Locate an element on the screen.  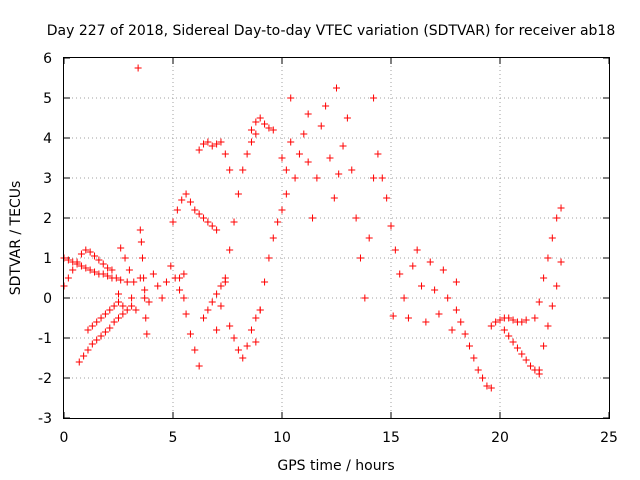
y-axis-label: SDTVAR / TECUs is located at coordinates (16, 238).